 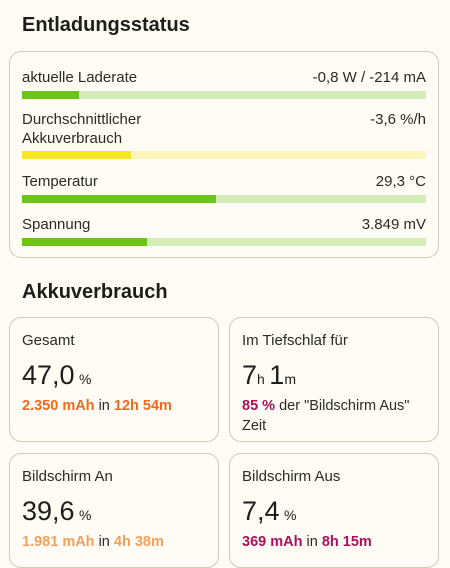 What do you see at coordinates (250, 375) in the screenshot?
I see `hours-value: 7` at bounding box center [250, 375].